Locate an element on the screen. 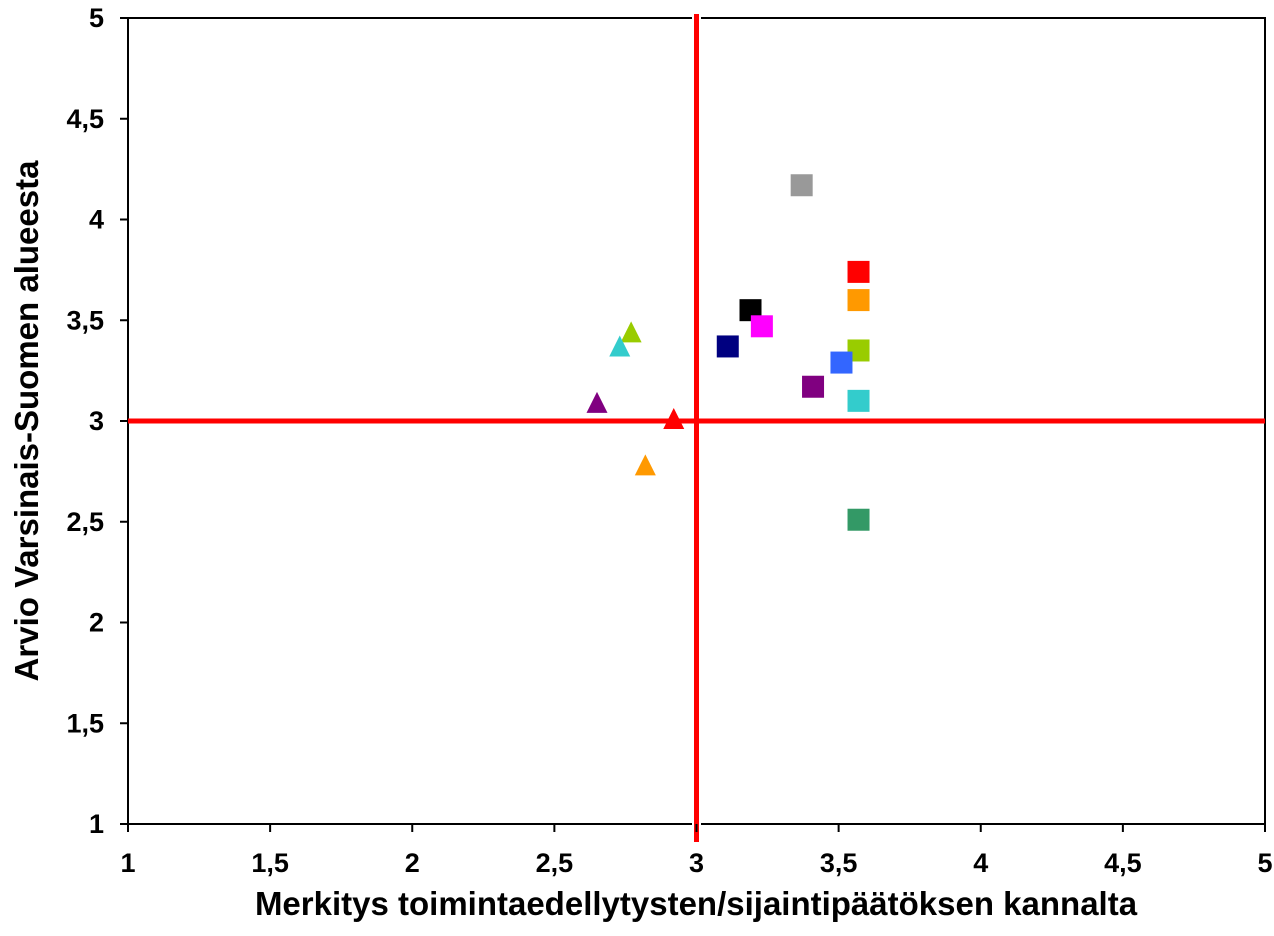 The image size is (1274, 936). x-tick-label: 4,5 is located at coordinates (1123, 863).